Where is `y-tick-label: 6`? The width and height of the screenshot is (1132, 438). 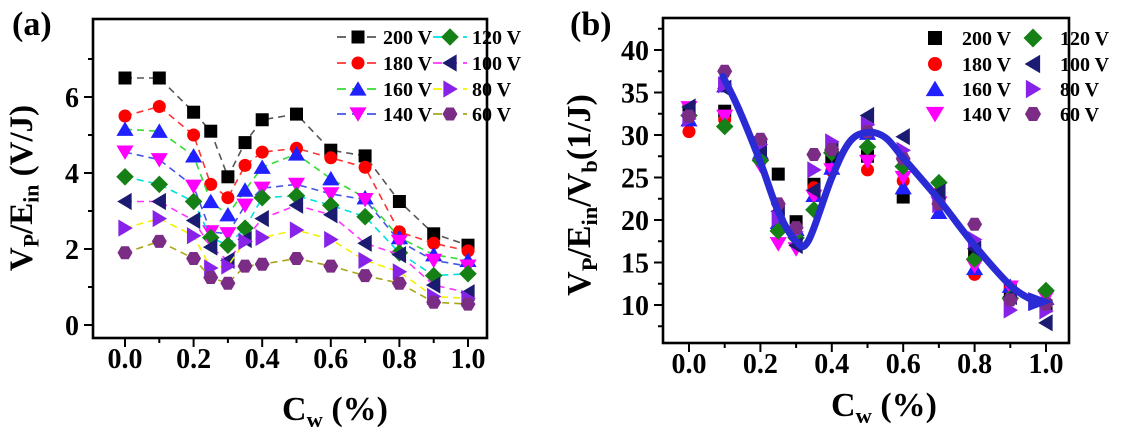
y-tick-label: 6 is located at coordinates (72, 98).